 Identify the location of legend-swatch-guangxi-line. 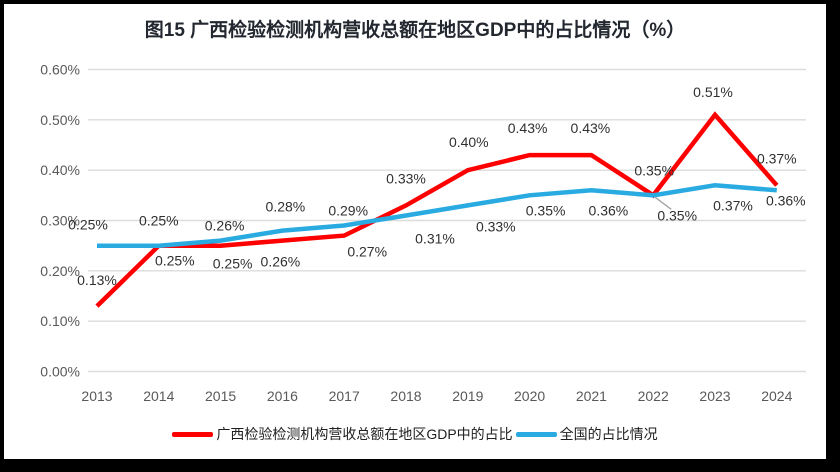
(193, 434).